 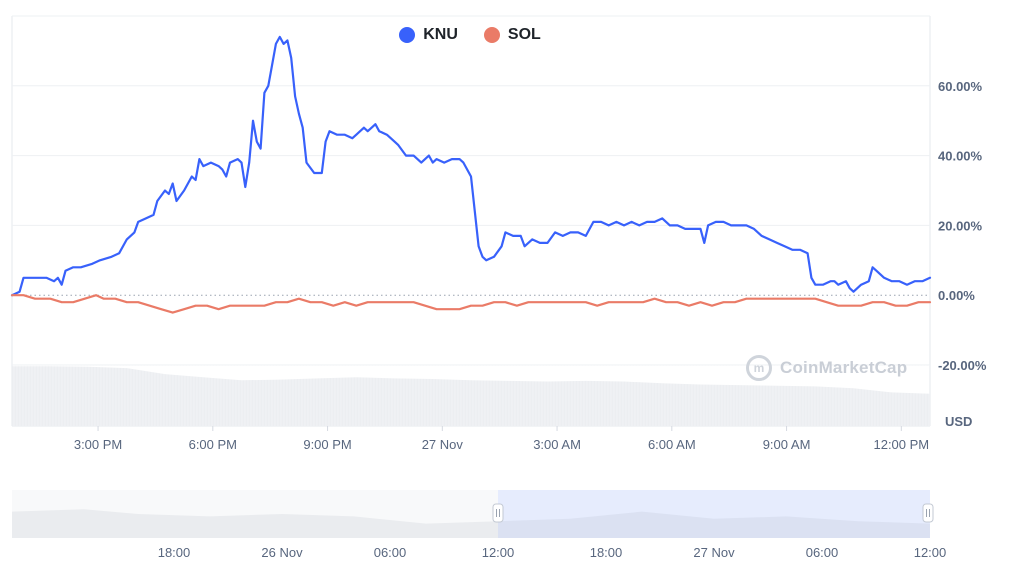 What do you see at coordinates (759, 368) in the screenshot?
I see `coinmarketcap-logo-icon: m` at bounding box center [759, 368].